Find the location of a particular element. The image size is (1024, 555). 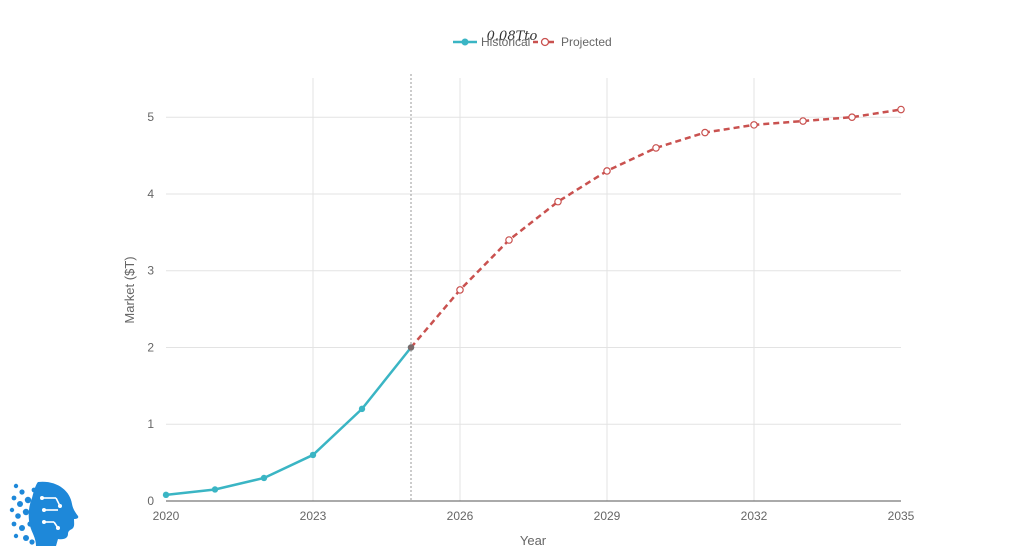

x-axis-title: Year is located at coordinates (533, 540).